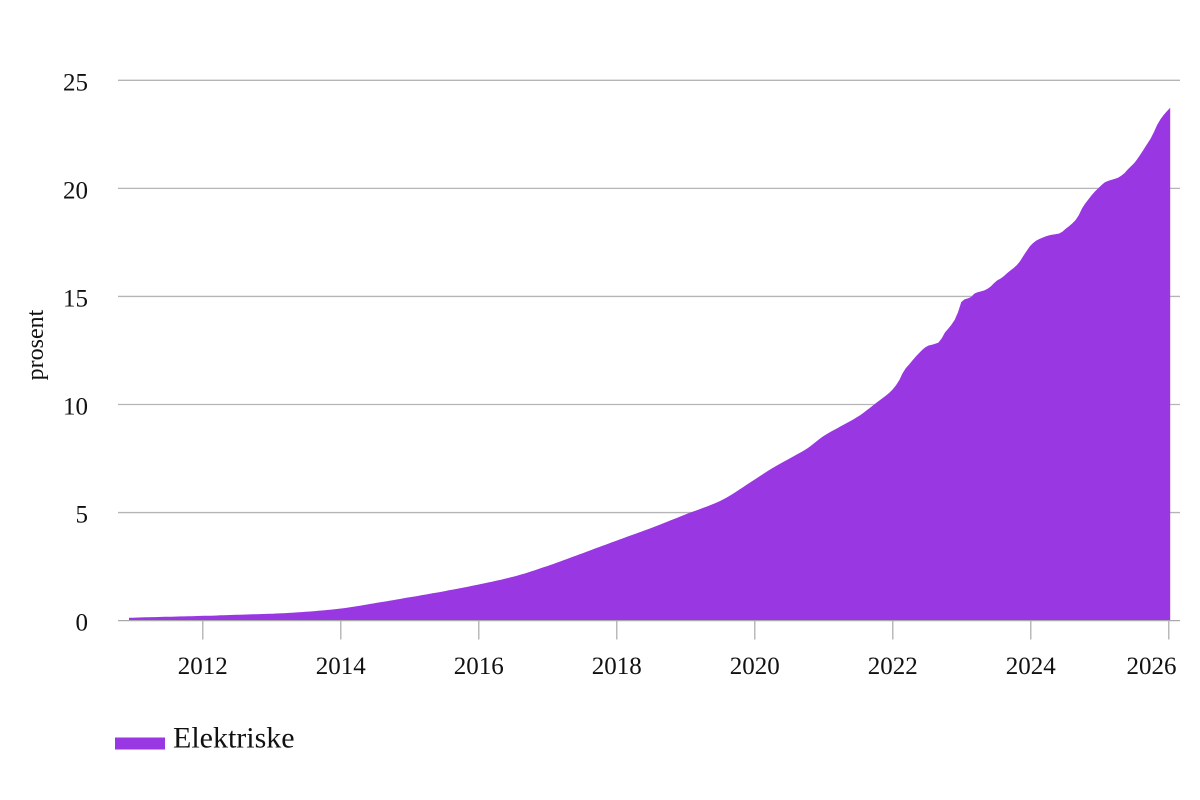 This screenshot has width=1200, height=800. Describe the element at coordinates (203, 666) in the screenshot. I see `svg-text: 2012` at that location.